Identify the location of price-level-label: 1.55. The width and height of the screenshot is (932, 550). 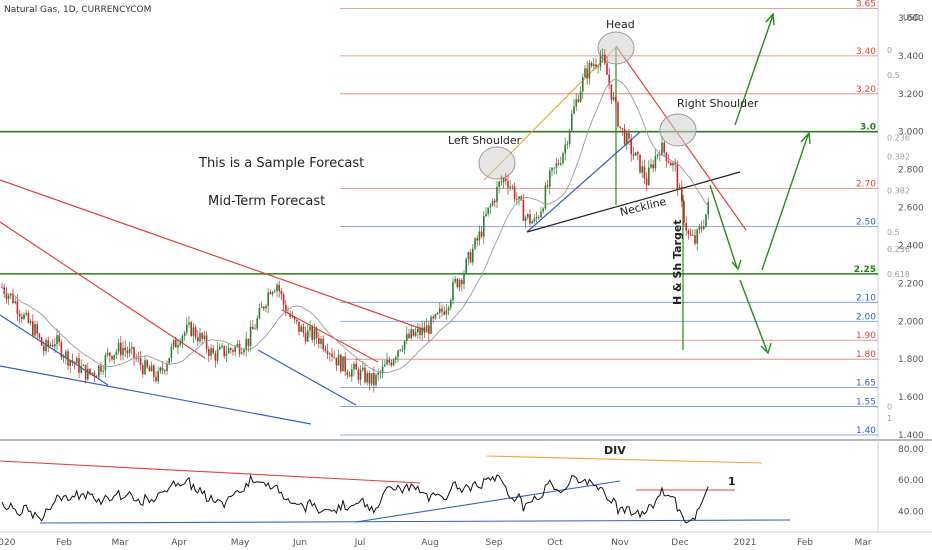
(866, 403).